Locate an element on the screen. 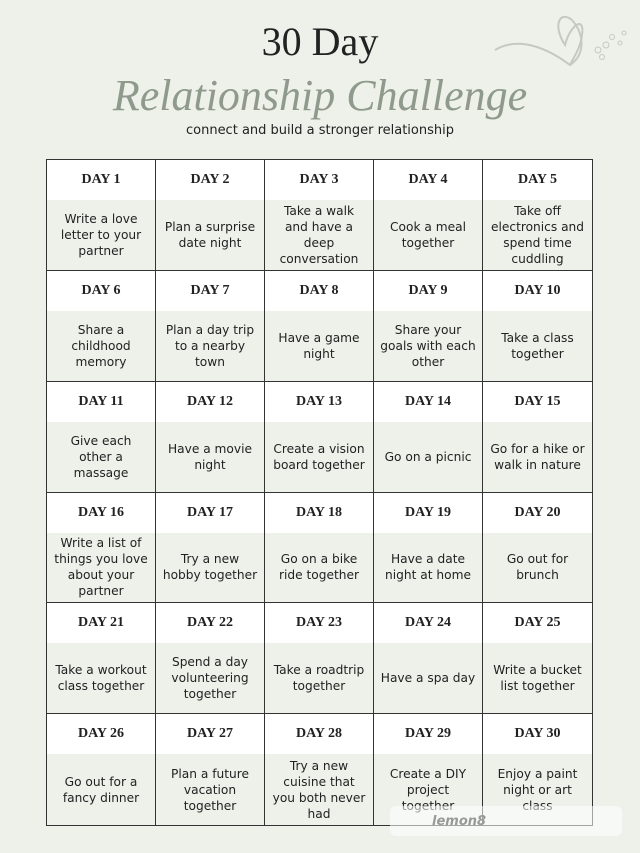  day-label: DAY 22 is located at coordinates (210, 623).